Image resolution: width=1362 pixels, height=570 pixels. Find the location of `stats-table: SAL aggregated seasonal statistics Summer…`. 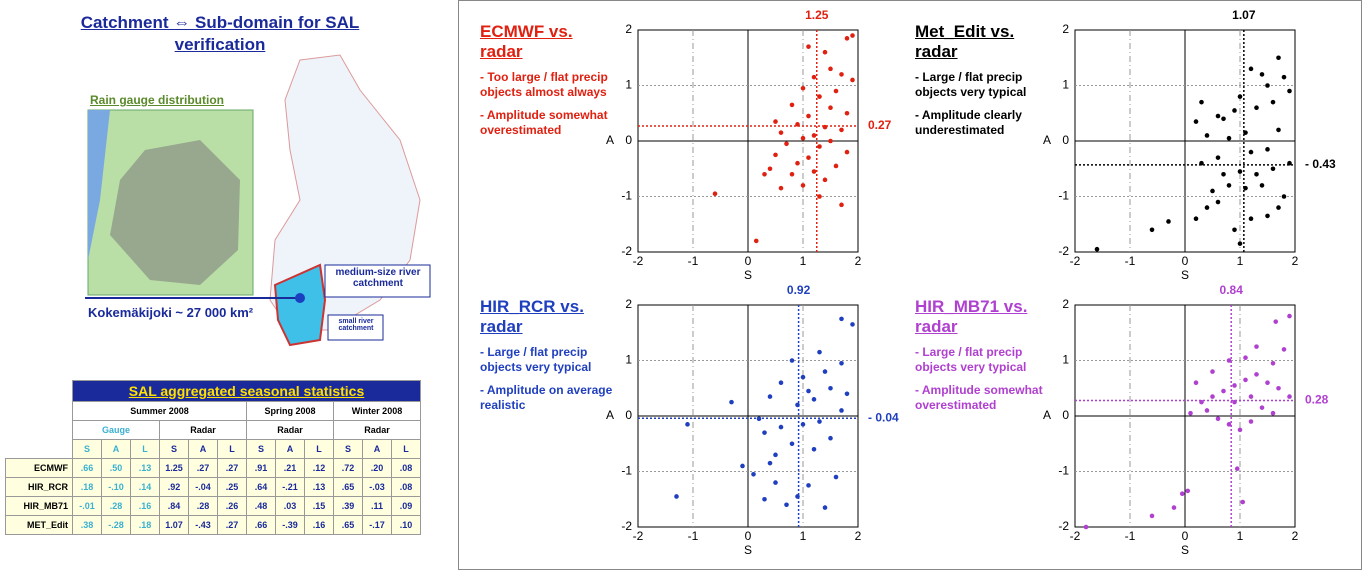

stats-table: SAL aggregated seasonal statistics Summer… is located at coordinates (213, 457).